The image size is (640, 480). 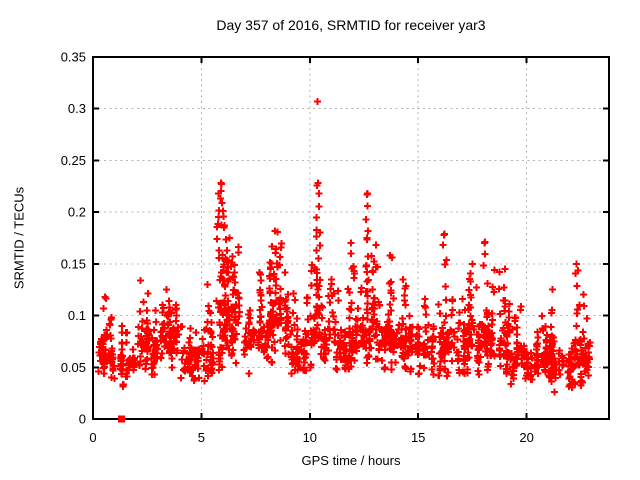 I want to click on filled-square-point, so click(x=122, y=419).